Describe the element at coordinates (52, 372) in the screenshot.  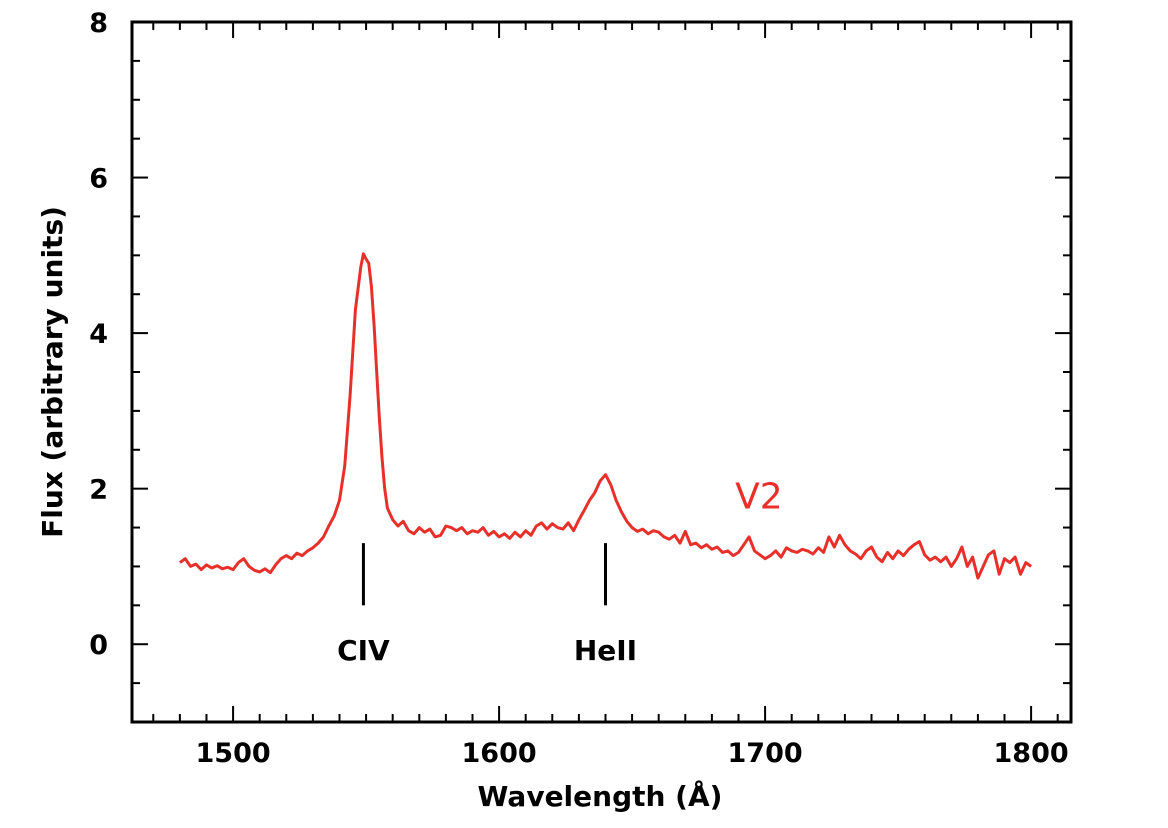
I see `y-axis-label: Flux (arbitrary units)` at that location.